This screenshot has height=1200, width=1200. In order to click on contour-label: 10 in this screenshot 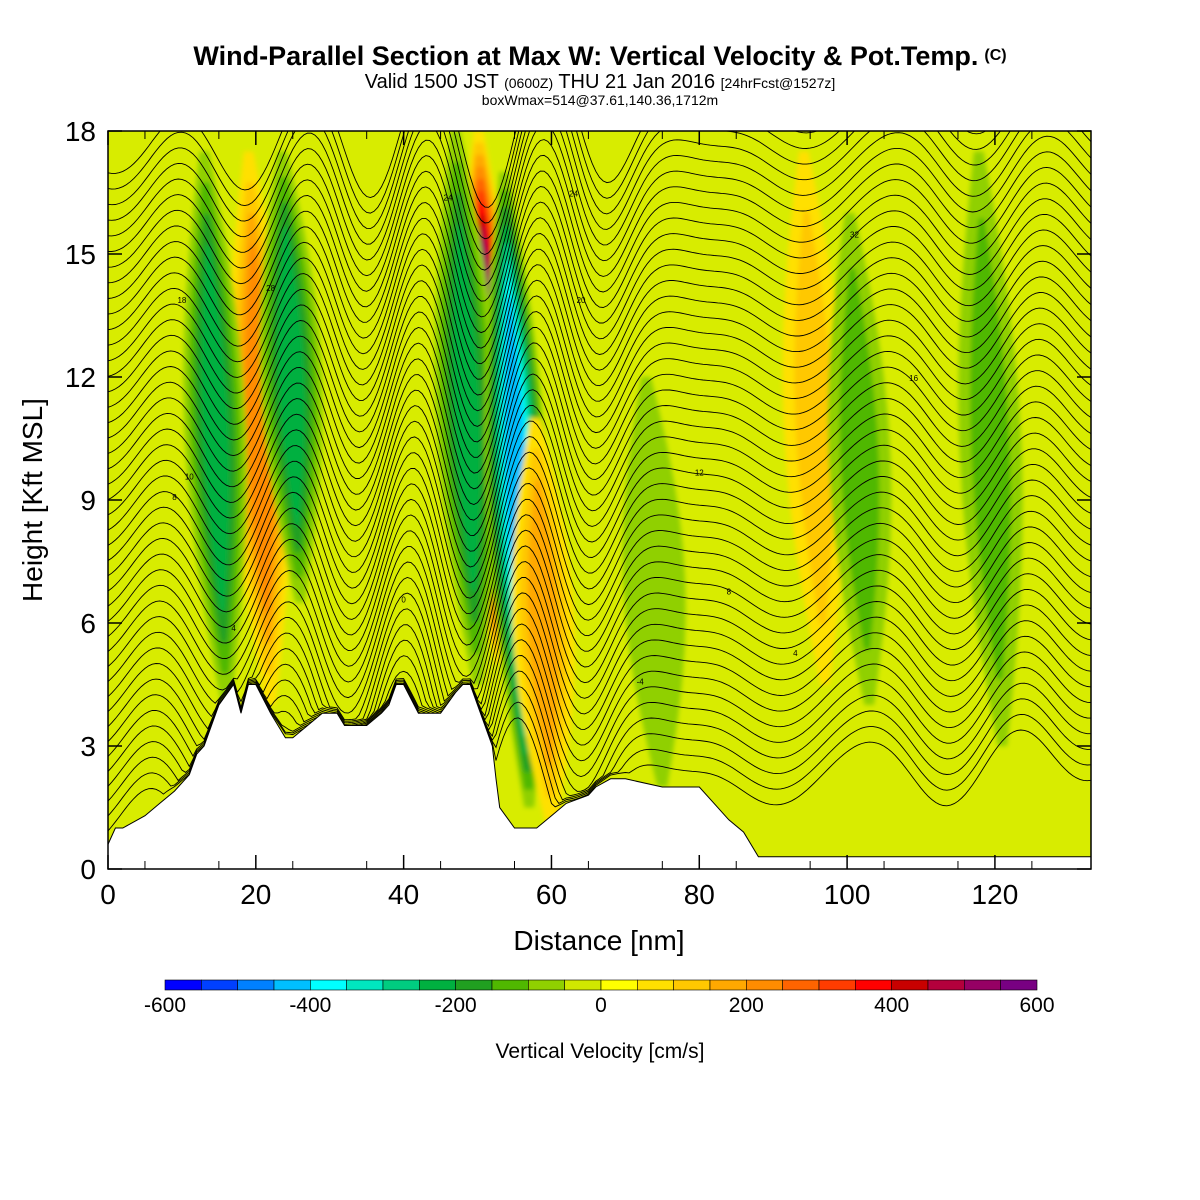, I will do `click(189, 477)`.